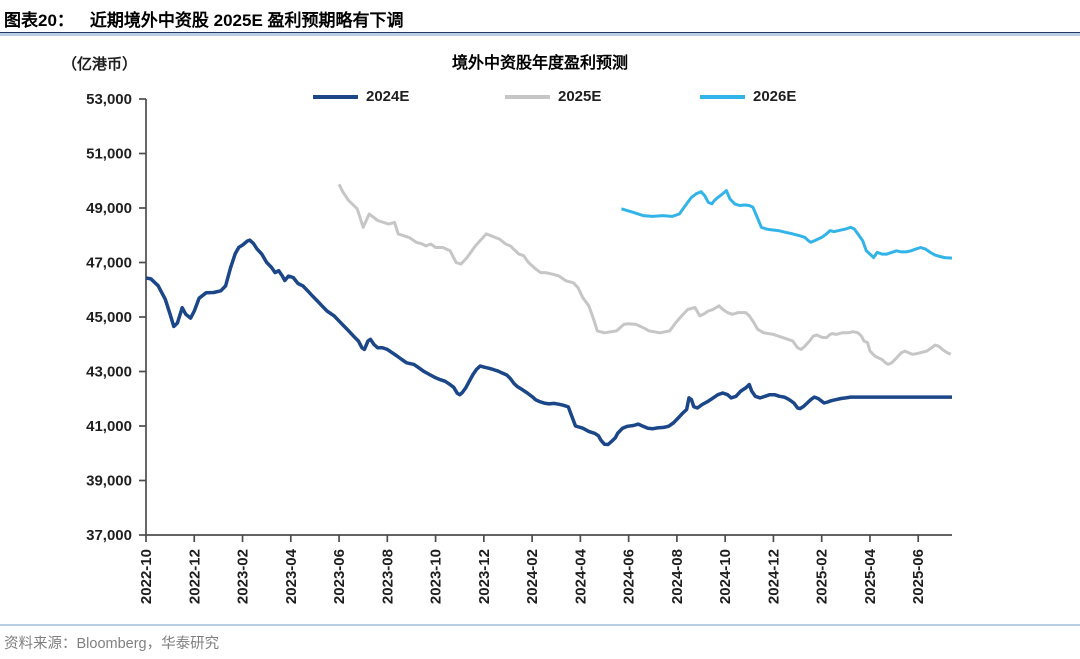 This screenshot has width=1080, height=659. I want to click on y-axis-tick-label: 49,000, so click(109, 208).